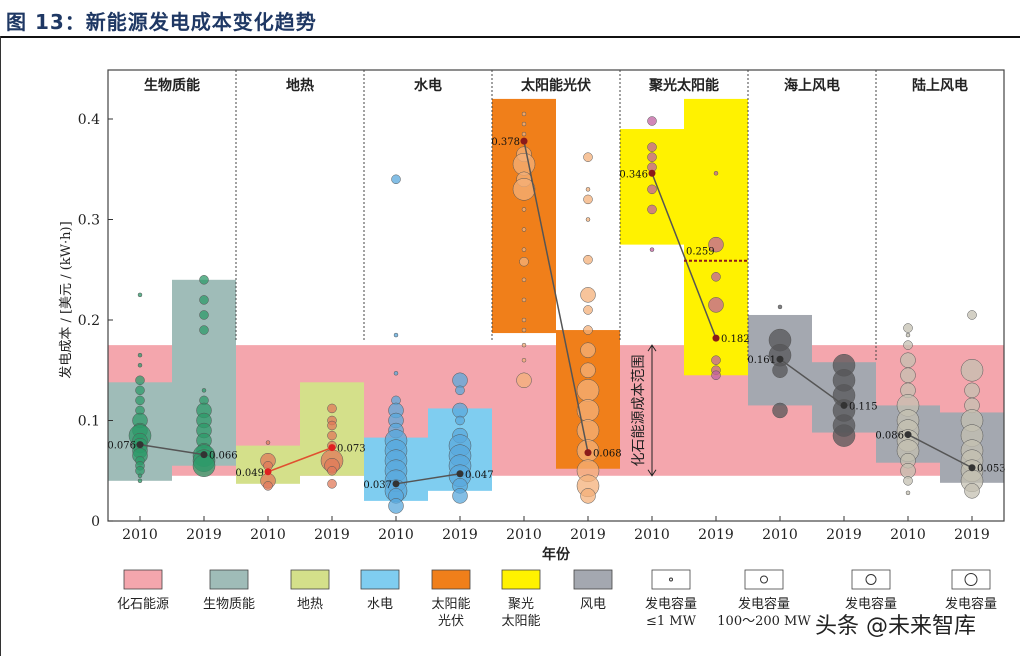  I want to click on legend-label: 风电, so click(592, 604).